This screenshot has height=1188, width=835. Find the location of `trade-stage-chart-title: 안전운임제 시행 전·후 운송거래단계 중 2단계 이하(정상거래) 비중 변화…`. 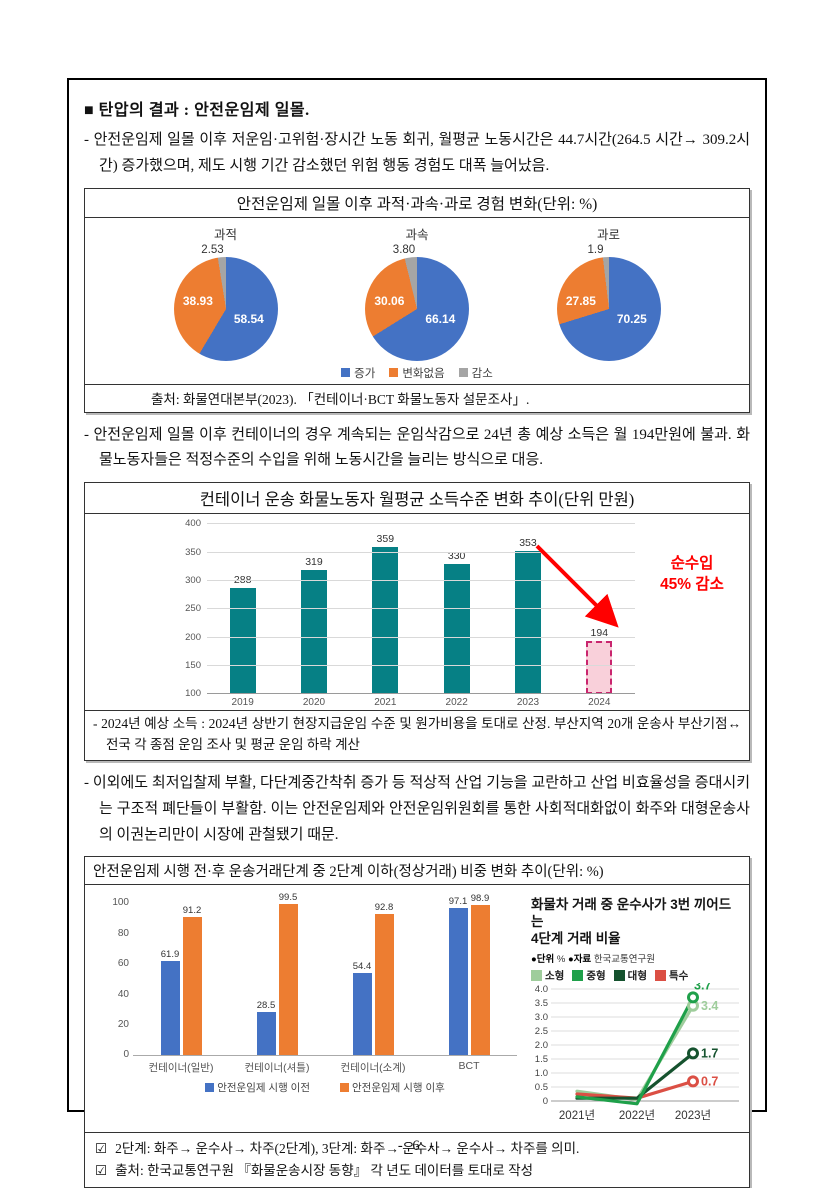

trade-stage-chart-title: 안전운임제 시행 전·후 운송거래단계 중 2단계 이하(정상거래) 비중 변화… is located at coordinates (417, 871).